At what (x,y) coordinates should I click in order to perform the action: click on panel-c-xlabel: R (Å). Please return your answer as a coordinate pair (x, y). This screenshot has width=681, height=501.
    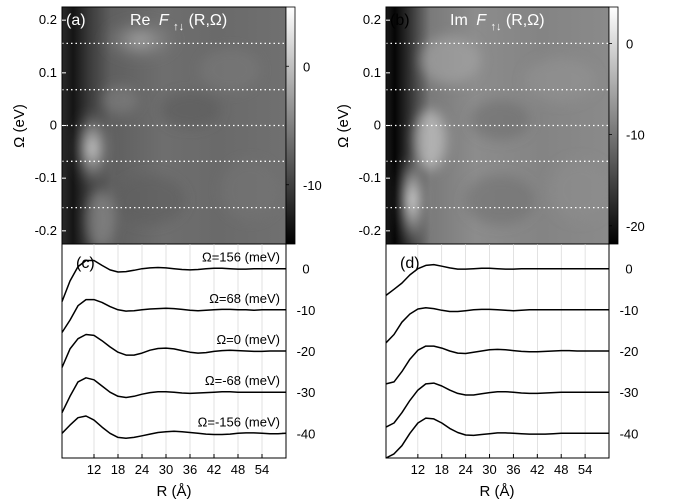
    Looking at the image, I should click on (174, 491).